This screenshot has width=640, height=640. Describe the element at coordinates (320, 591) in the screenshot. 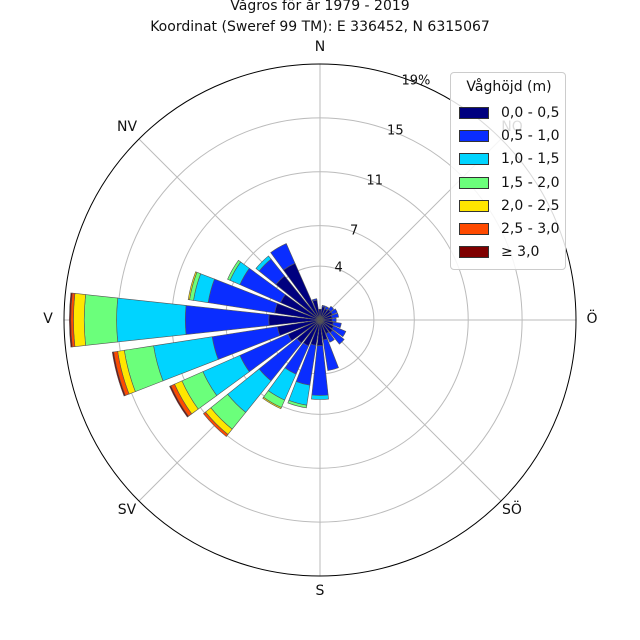

I see `direction-label: S` at that location.